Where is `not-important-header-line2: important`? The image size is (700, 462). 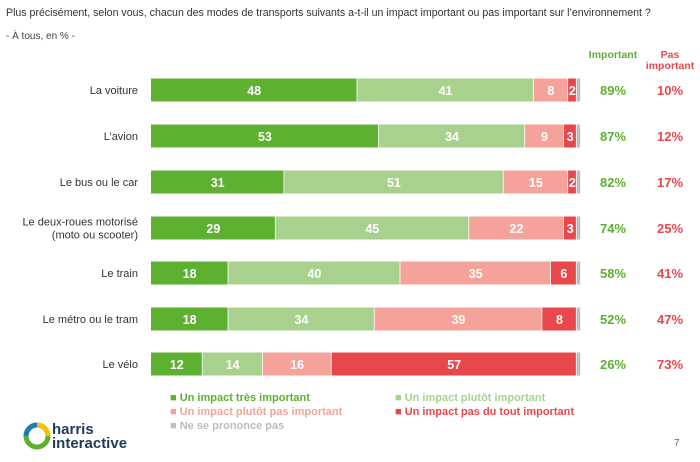
not-important-header-line2: important is located at coordinates (670, 66).